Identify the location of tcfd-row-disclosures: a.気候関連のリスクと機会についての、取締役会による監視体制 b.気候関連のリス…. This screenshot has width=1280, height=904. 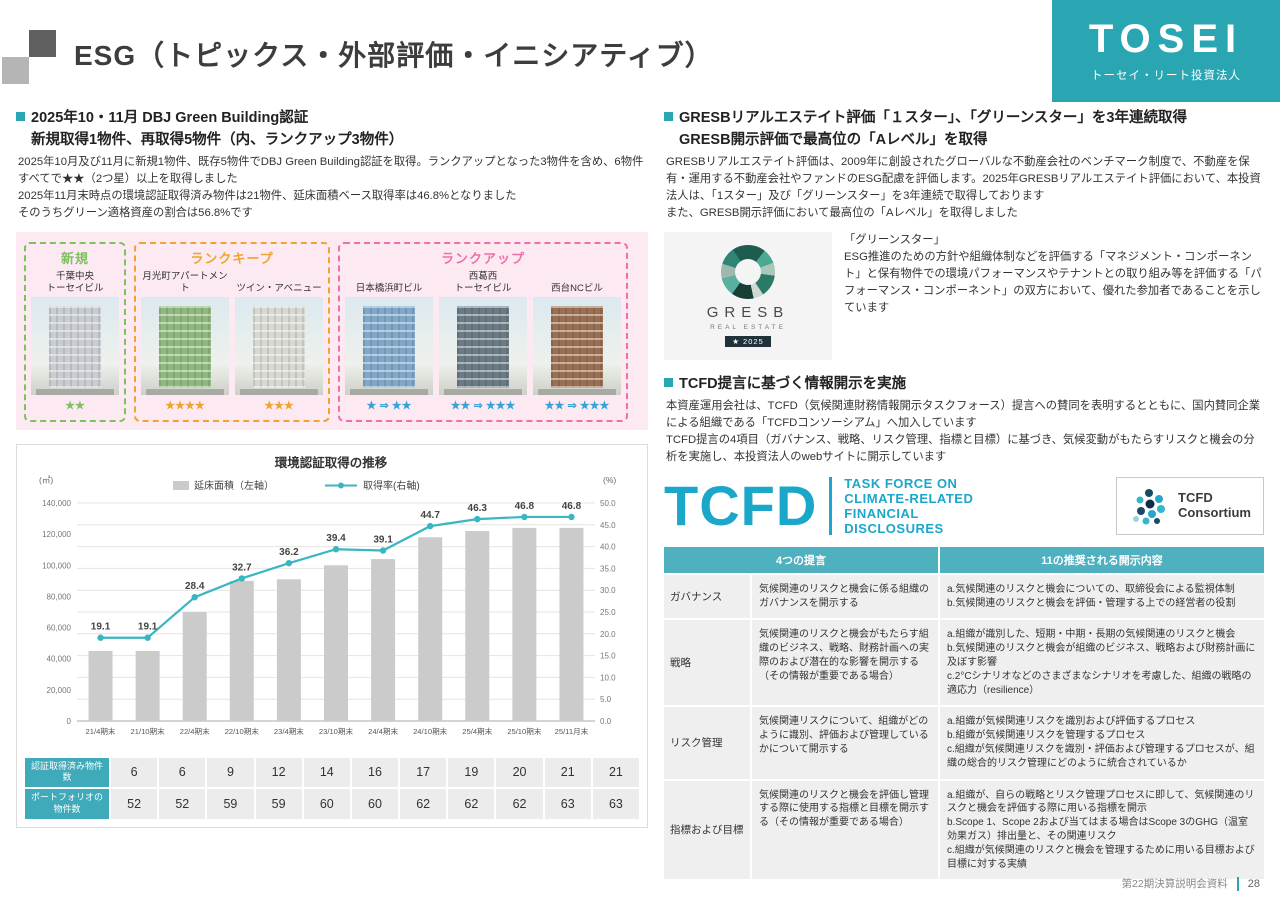
(1102, 596).